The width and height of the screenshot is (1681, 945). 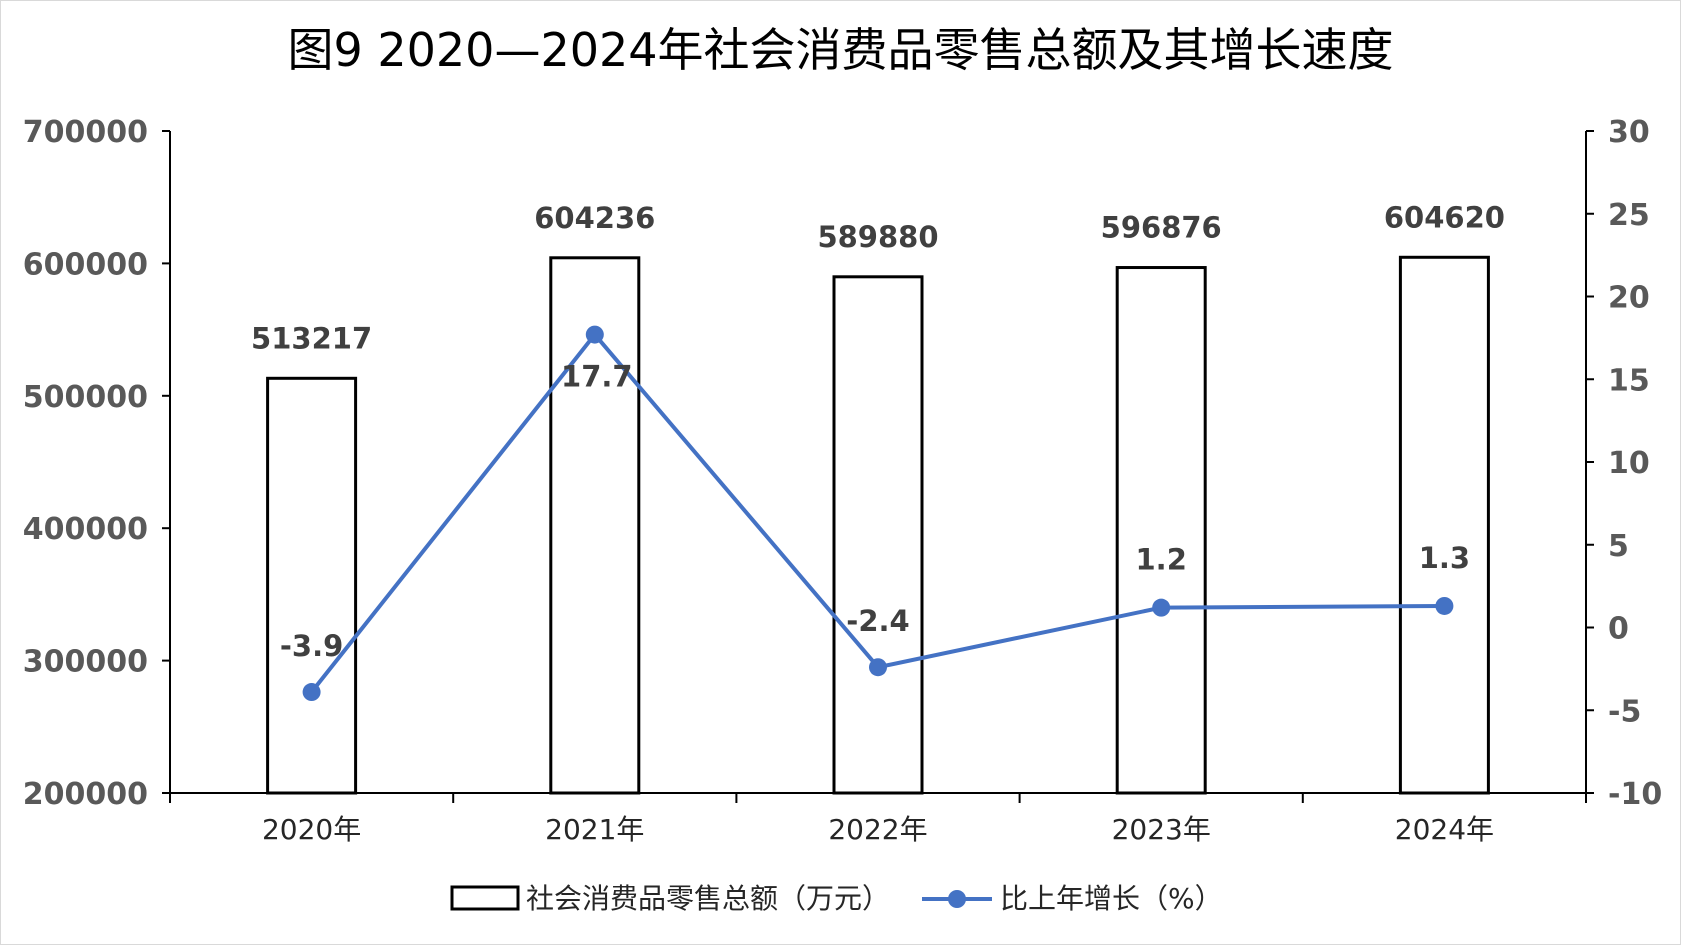 What do you see at coordinates (85, 397) in the screenshot?
I see `y-left-tick-label: 500000` at bounding box center [85, 397].